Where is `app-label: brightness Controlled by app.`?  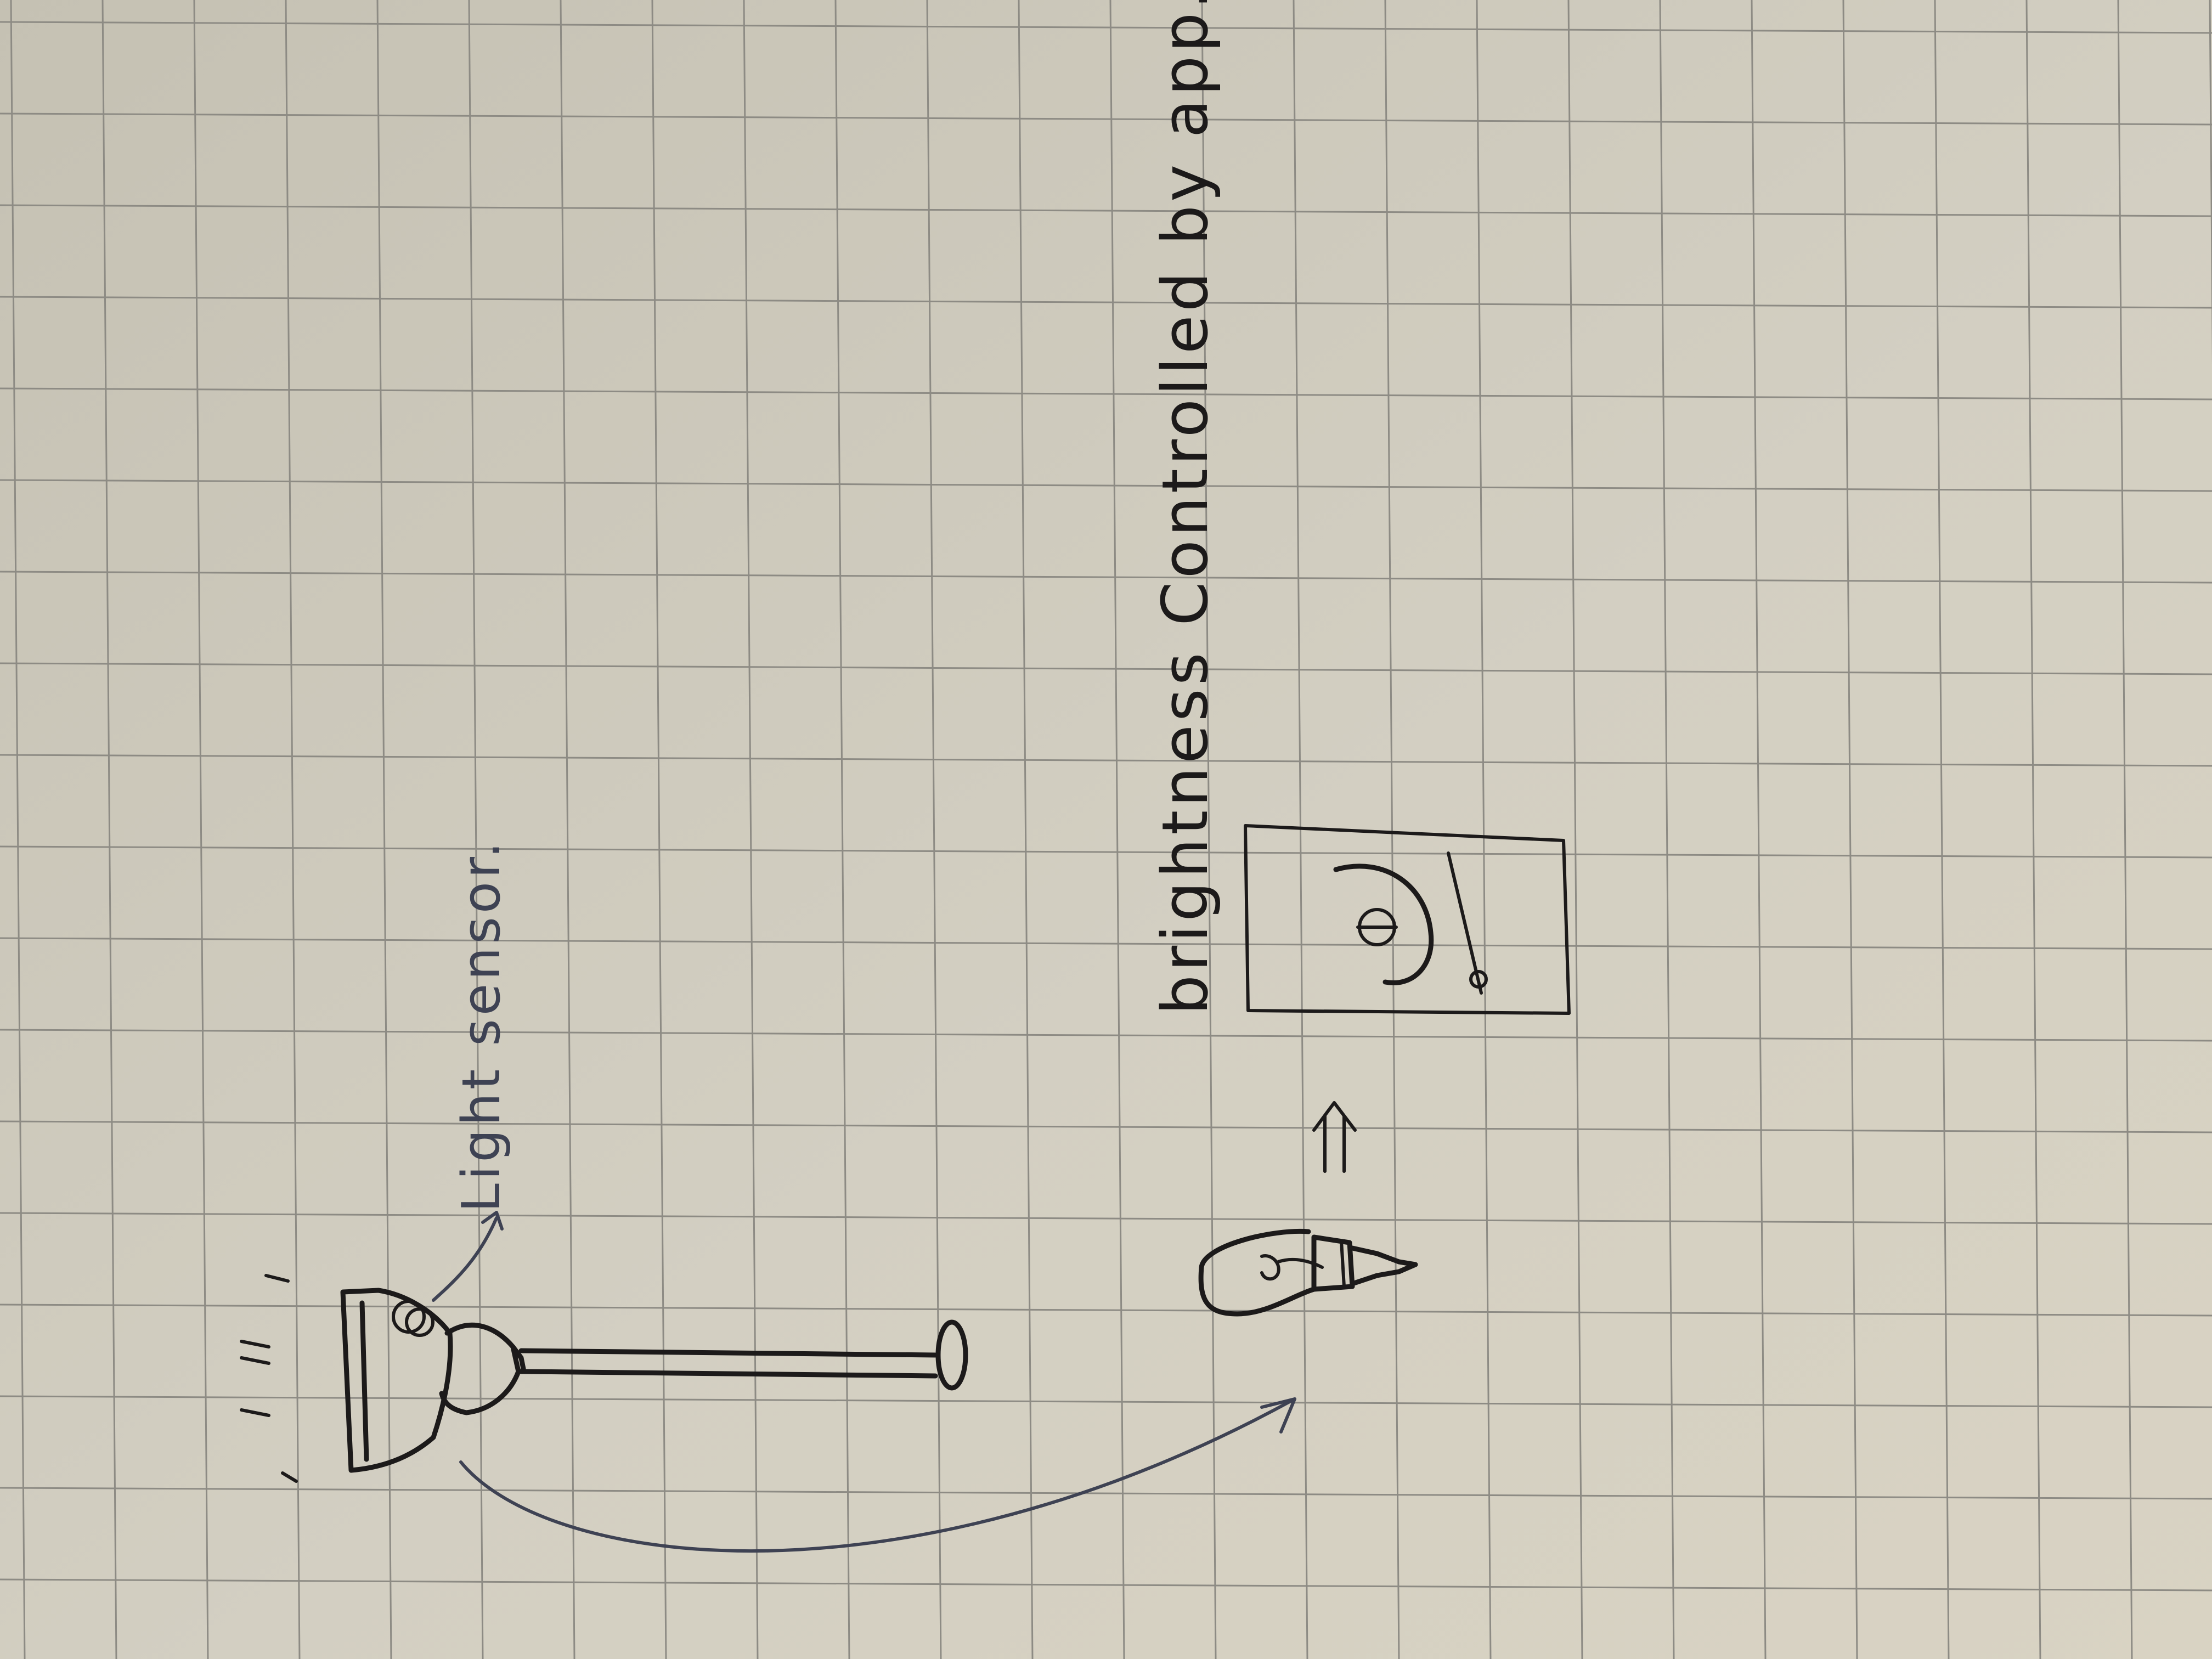 app-label: brightness Controlled by app. is located at coordinates (1185, 508).